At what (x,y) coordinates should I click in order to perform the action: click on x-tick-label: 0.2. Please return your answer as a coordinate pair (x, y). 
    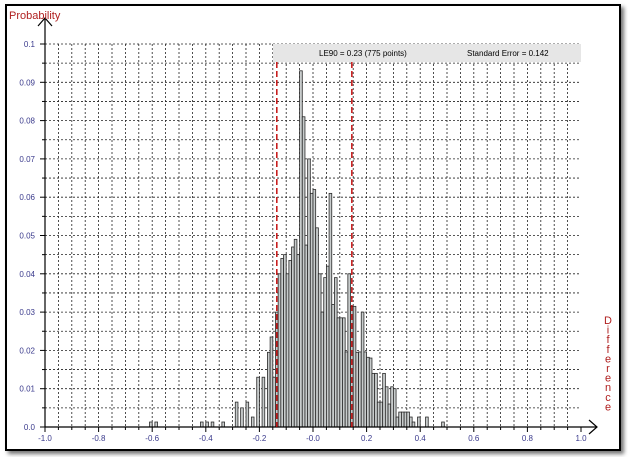
    Looking at the image, I should click on (367, 438).